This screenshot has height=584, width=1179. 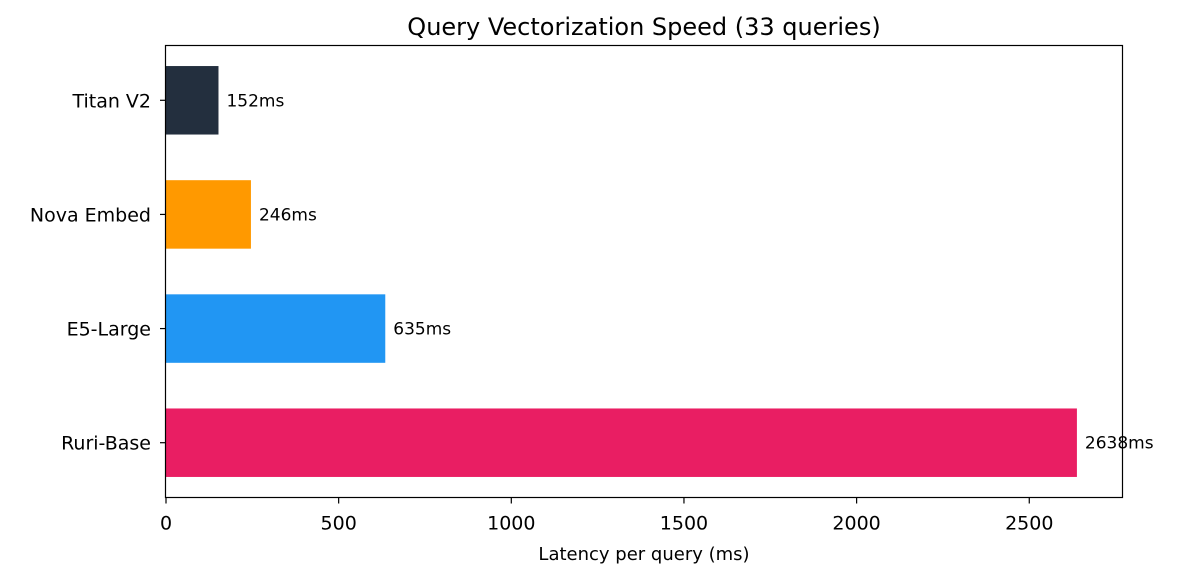 I want to click on y-tick-label: Titan V2, so click(x=111, y=101).